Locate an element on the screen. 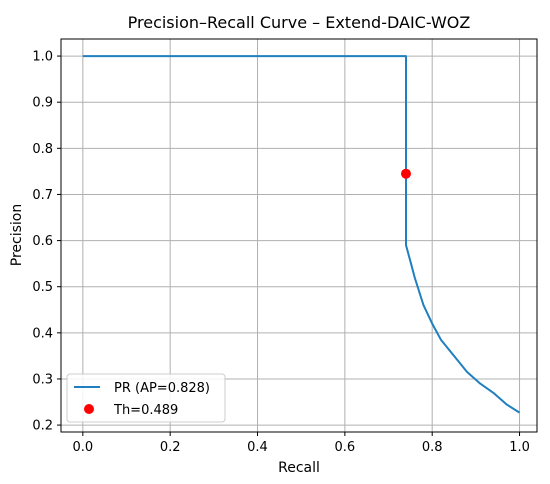  threshold-point is located at coordinates (405, 173).